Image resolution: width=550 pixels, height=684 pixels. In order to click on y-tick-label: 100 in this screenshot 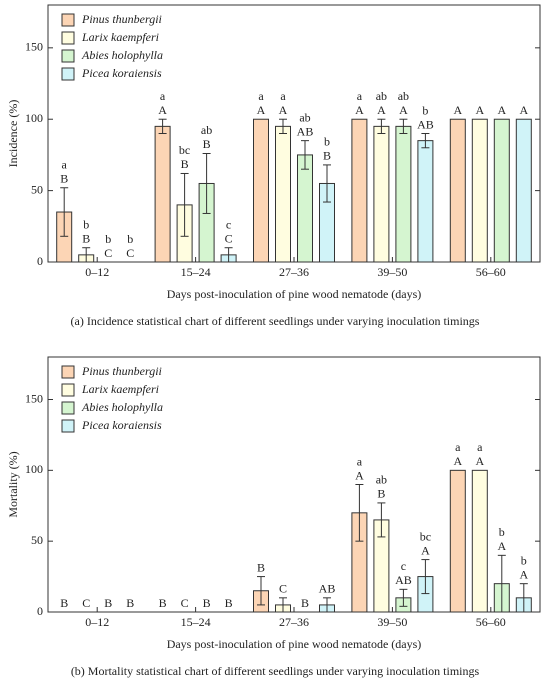, I will do `click(34, 118)`.